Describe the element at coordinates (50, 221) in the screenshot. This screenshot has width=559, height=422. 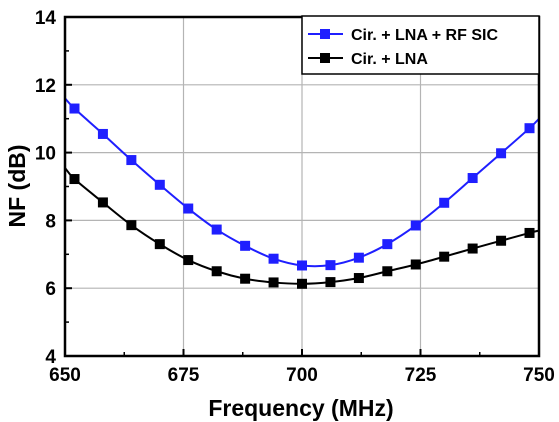
I see `y-tick-label: 8` at that location.